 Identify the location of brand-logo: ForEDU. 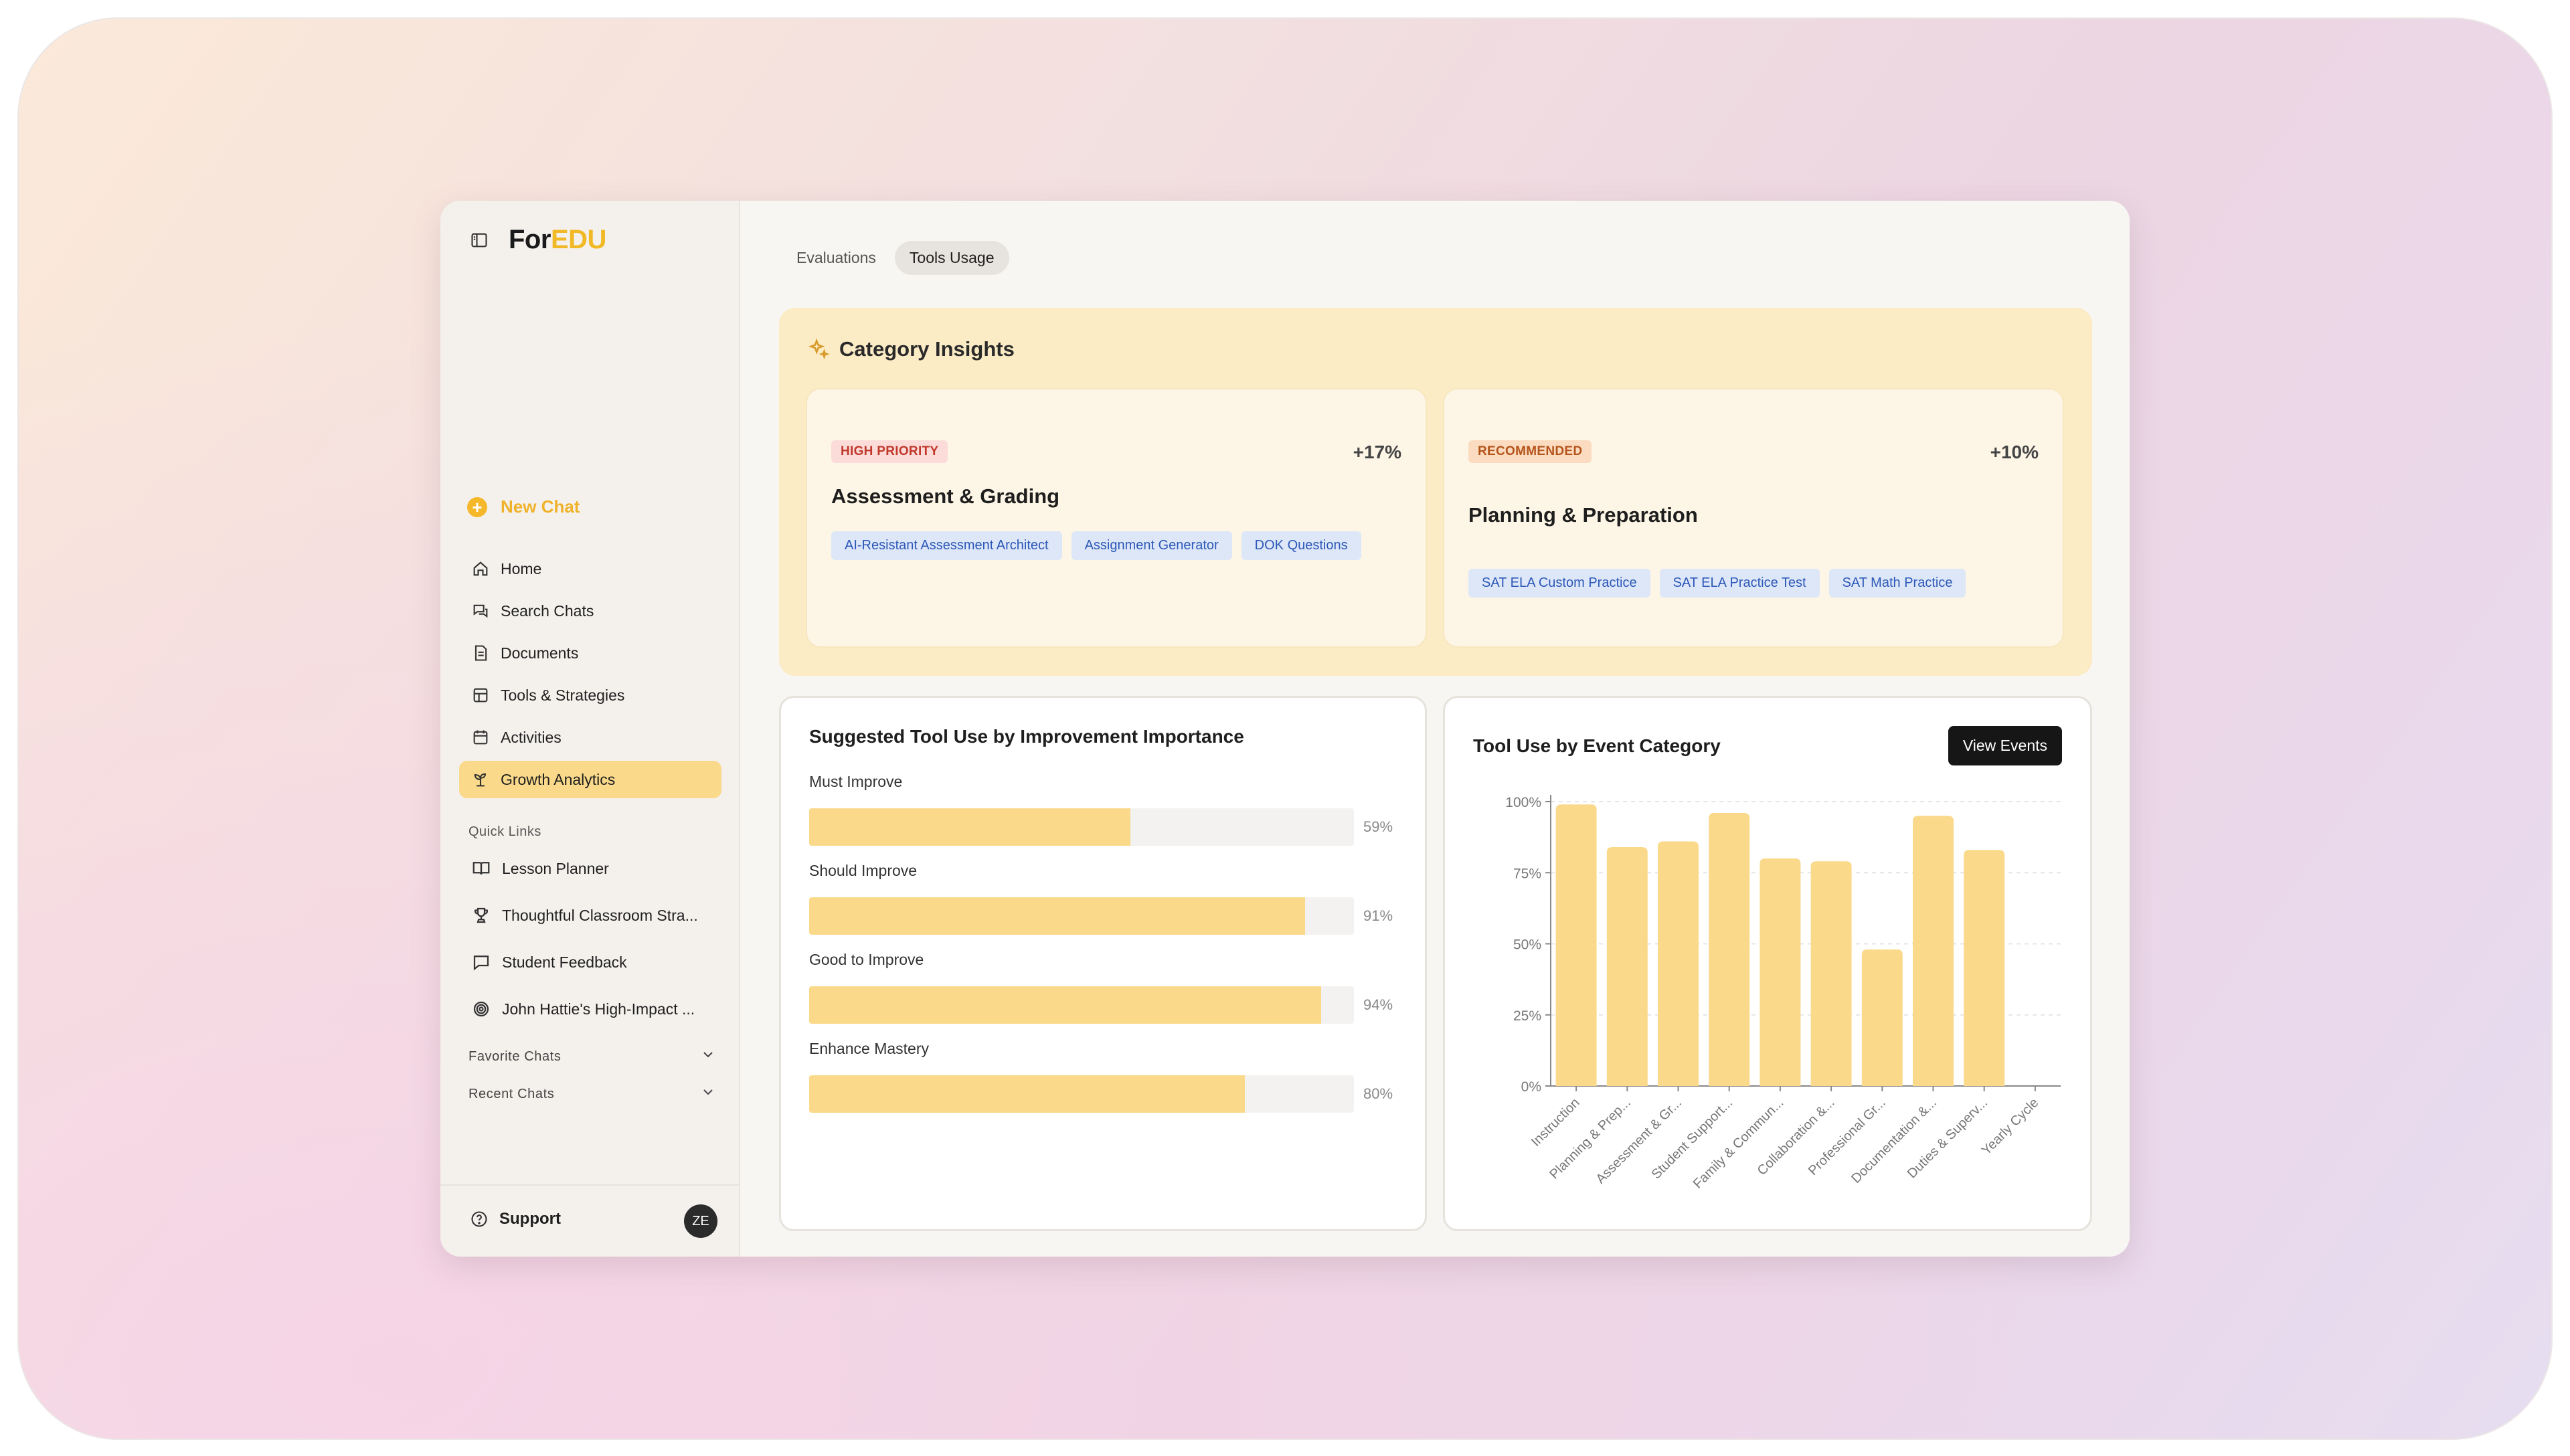
(557, 240).